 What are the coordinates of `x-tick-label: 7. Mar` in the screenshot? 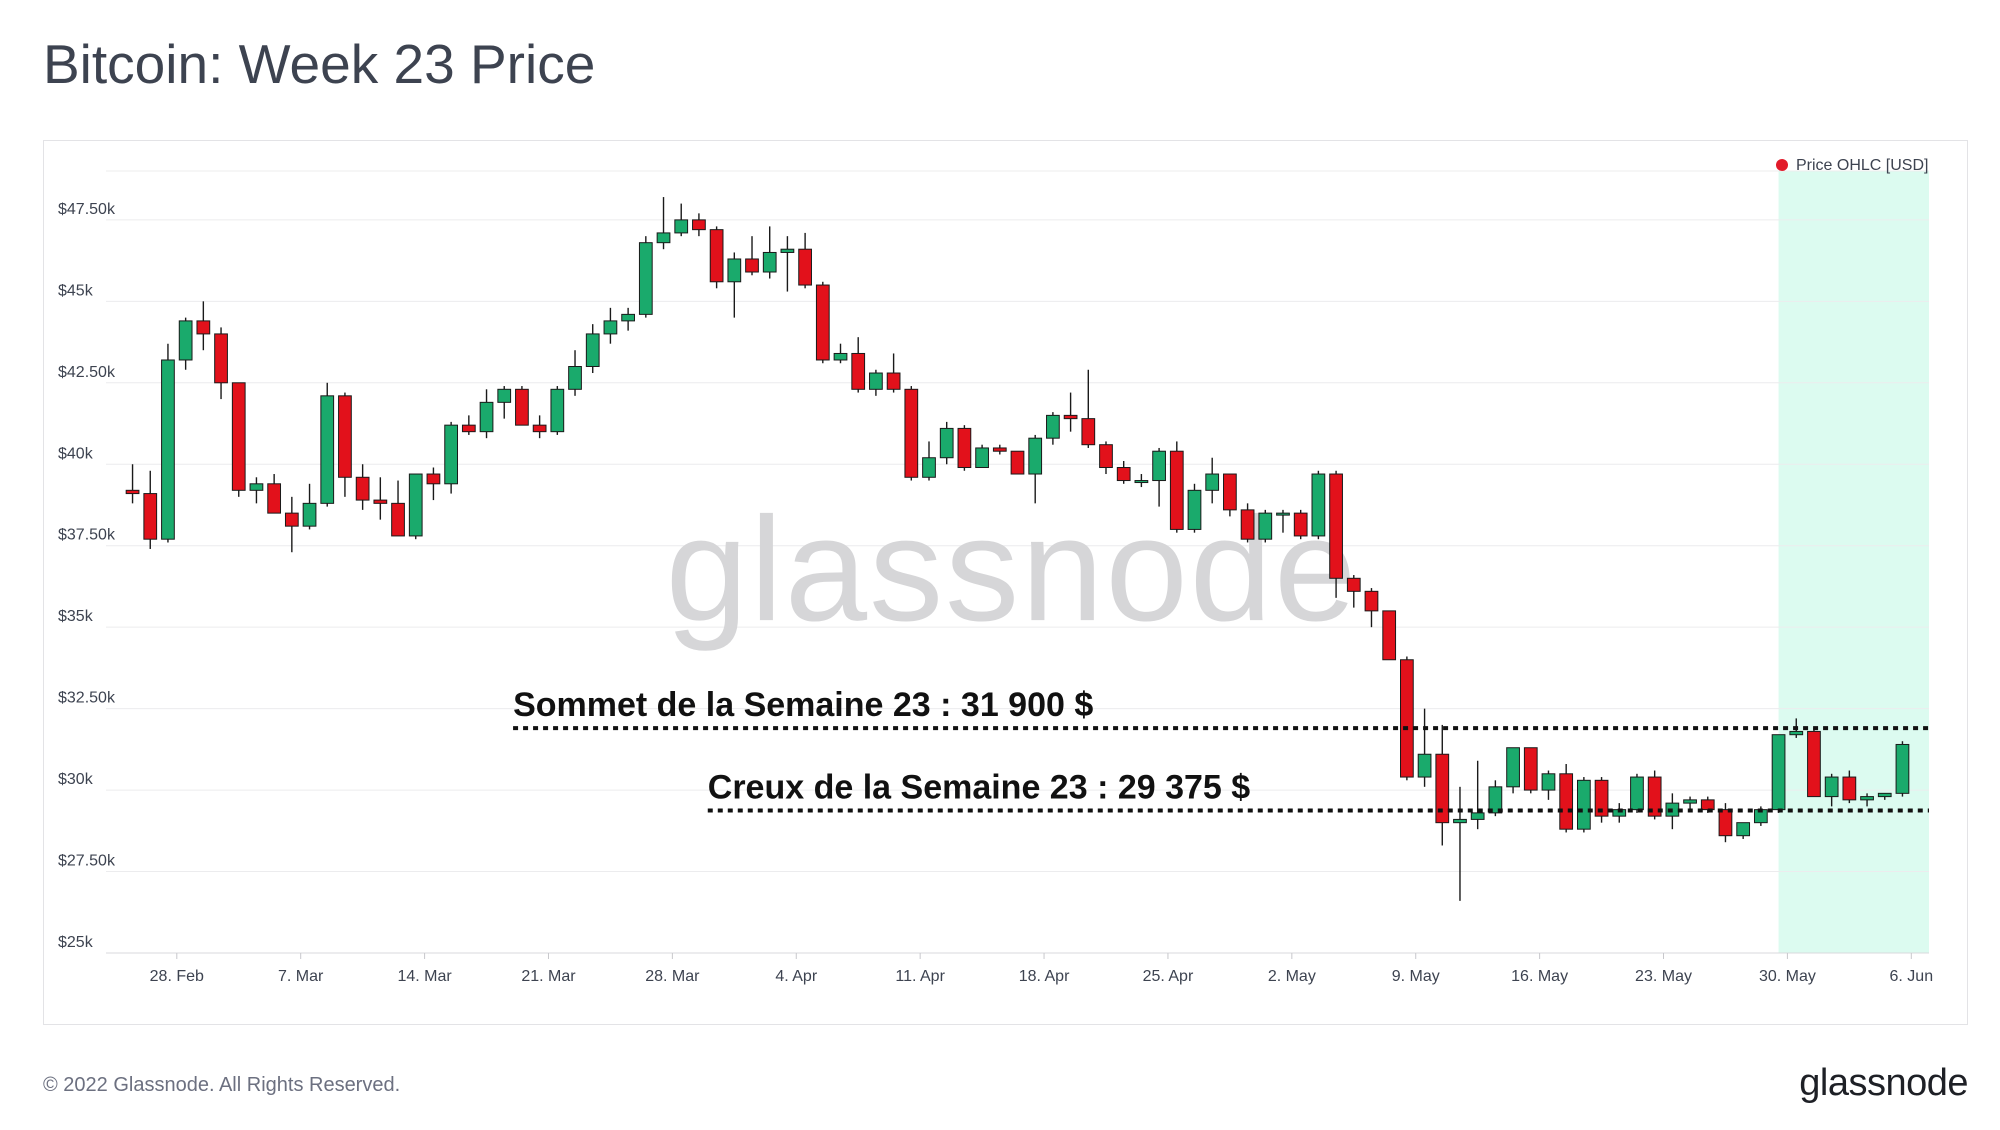 It's located at (301, 976).